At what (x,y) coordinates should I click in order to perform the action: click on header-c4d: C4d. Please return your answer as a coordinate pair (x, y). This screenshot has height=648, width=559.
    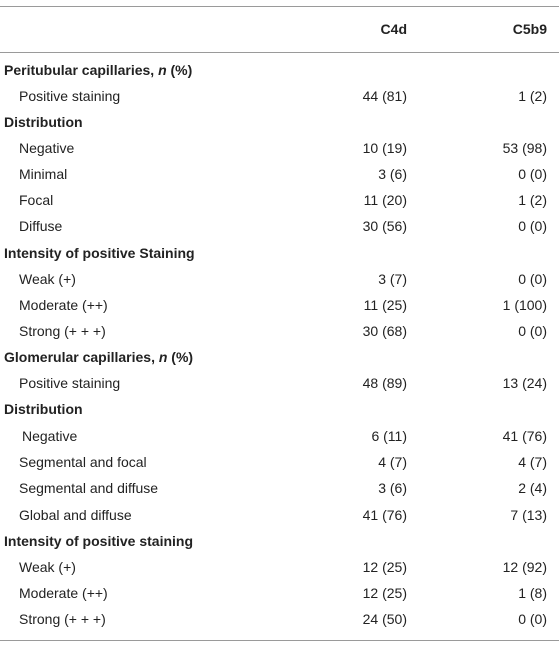
    Looking at the image, I should click on (393, 29).